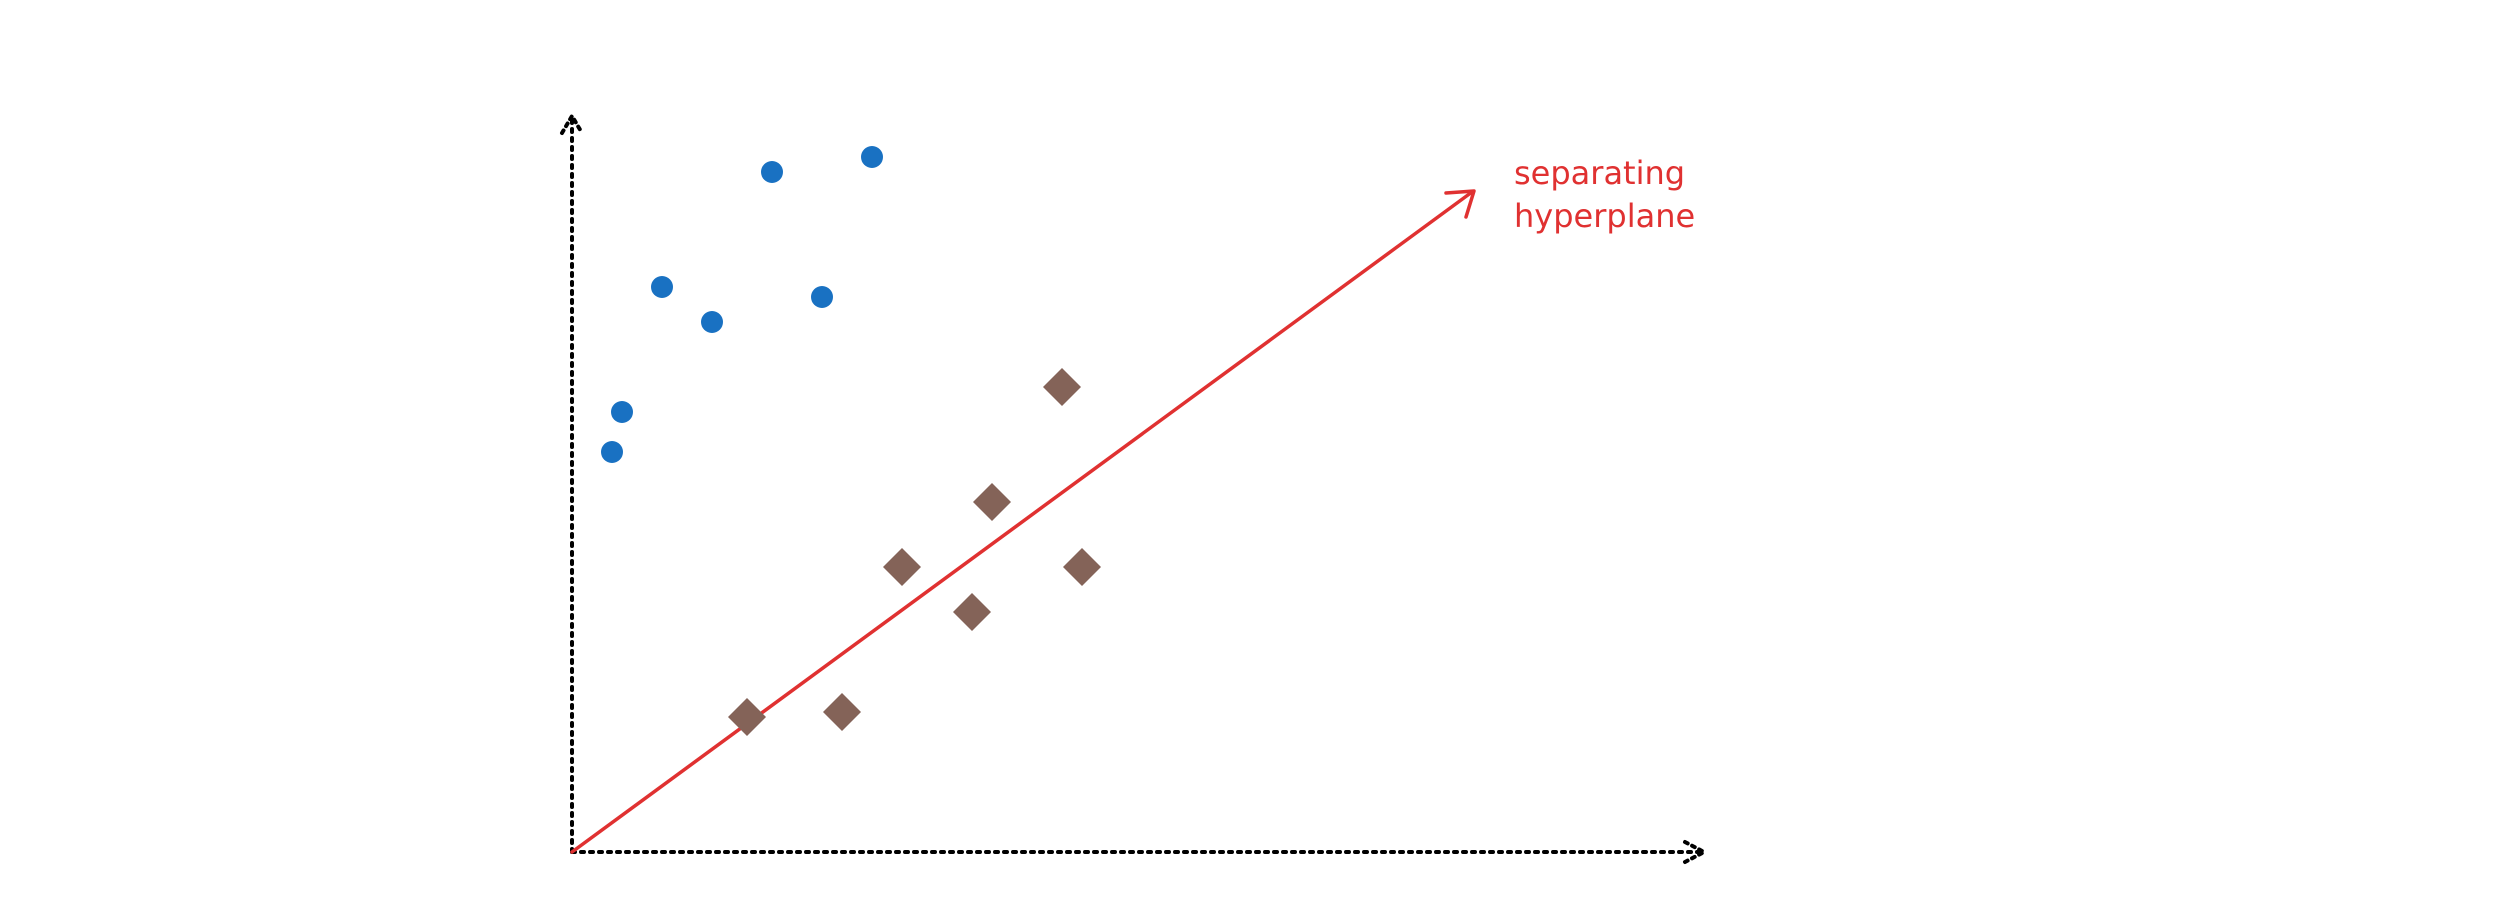 The image size is (2500, 920). I want to click on hyperplane-arrowhead, so click(1460, 204).